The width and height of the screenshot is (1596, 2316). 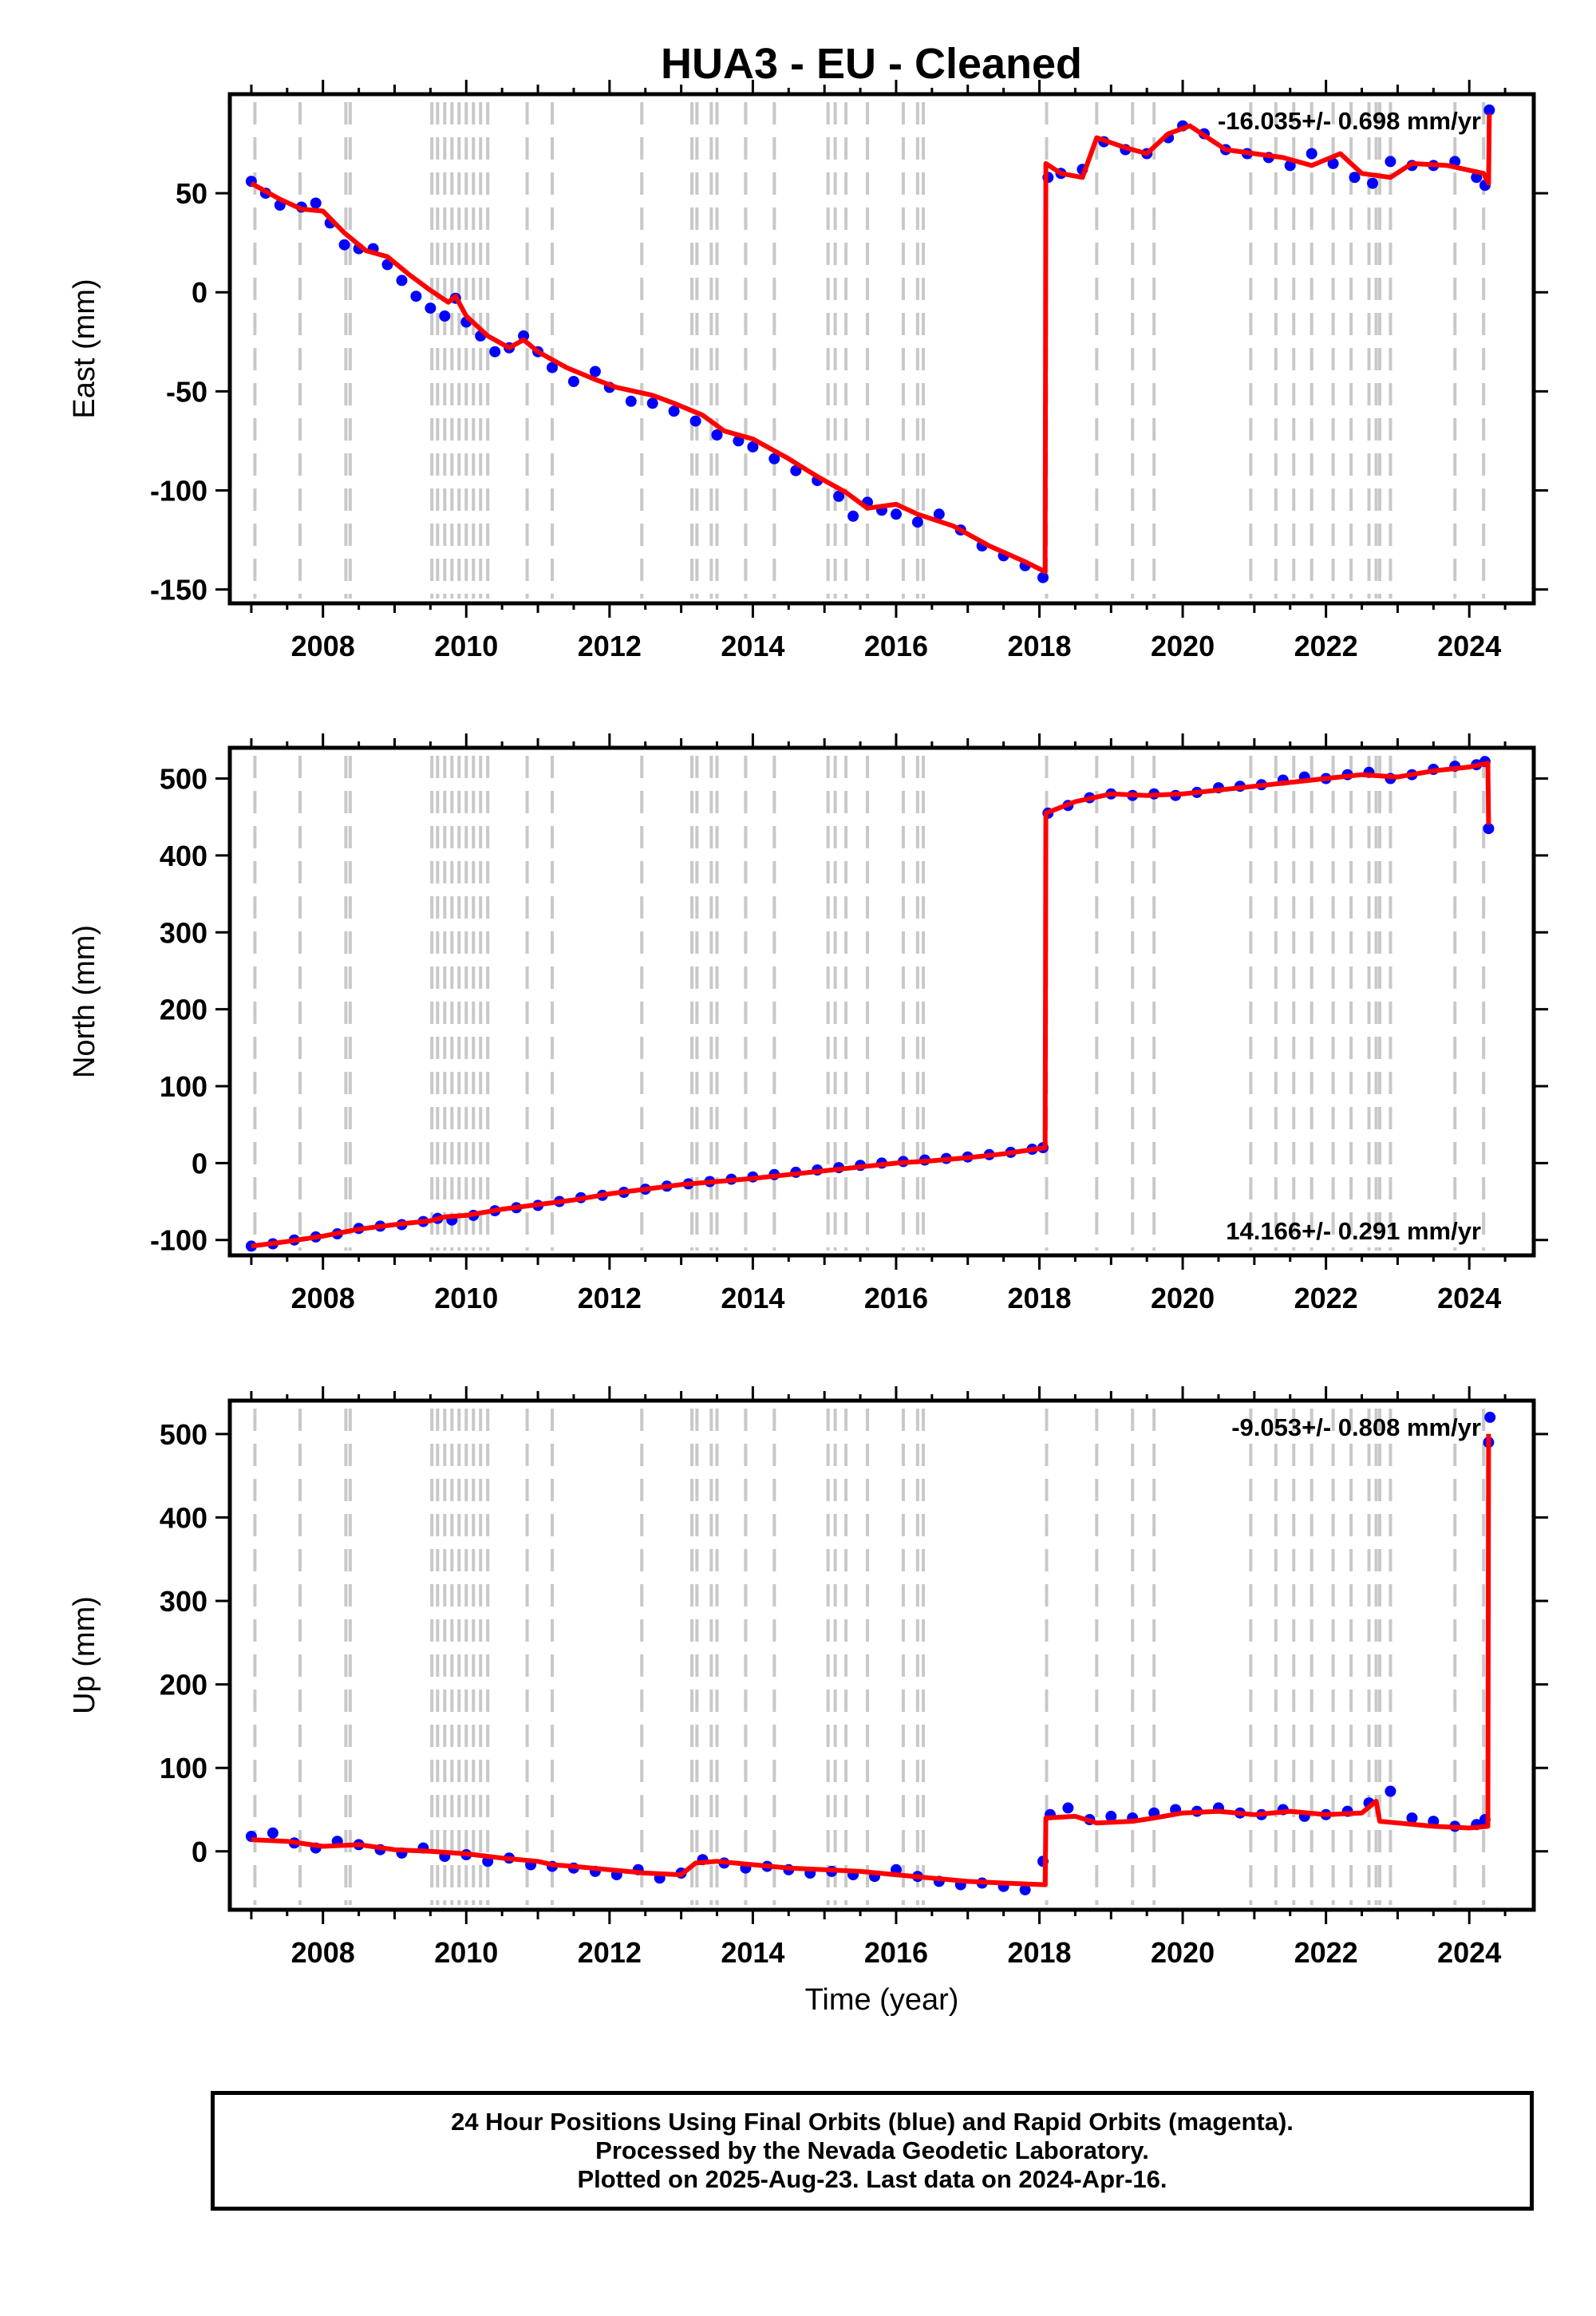 I want to click on x-tick-label-east: 2024, so click(x=1469, y=646).